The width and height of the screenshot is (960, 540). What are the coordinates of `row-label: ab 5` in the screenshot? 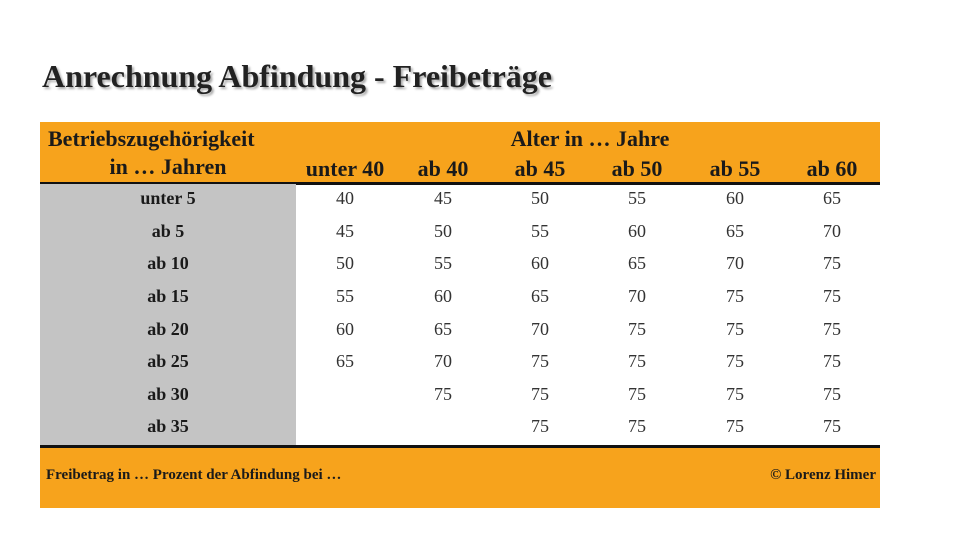 It's located at (168, 230).